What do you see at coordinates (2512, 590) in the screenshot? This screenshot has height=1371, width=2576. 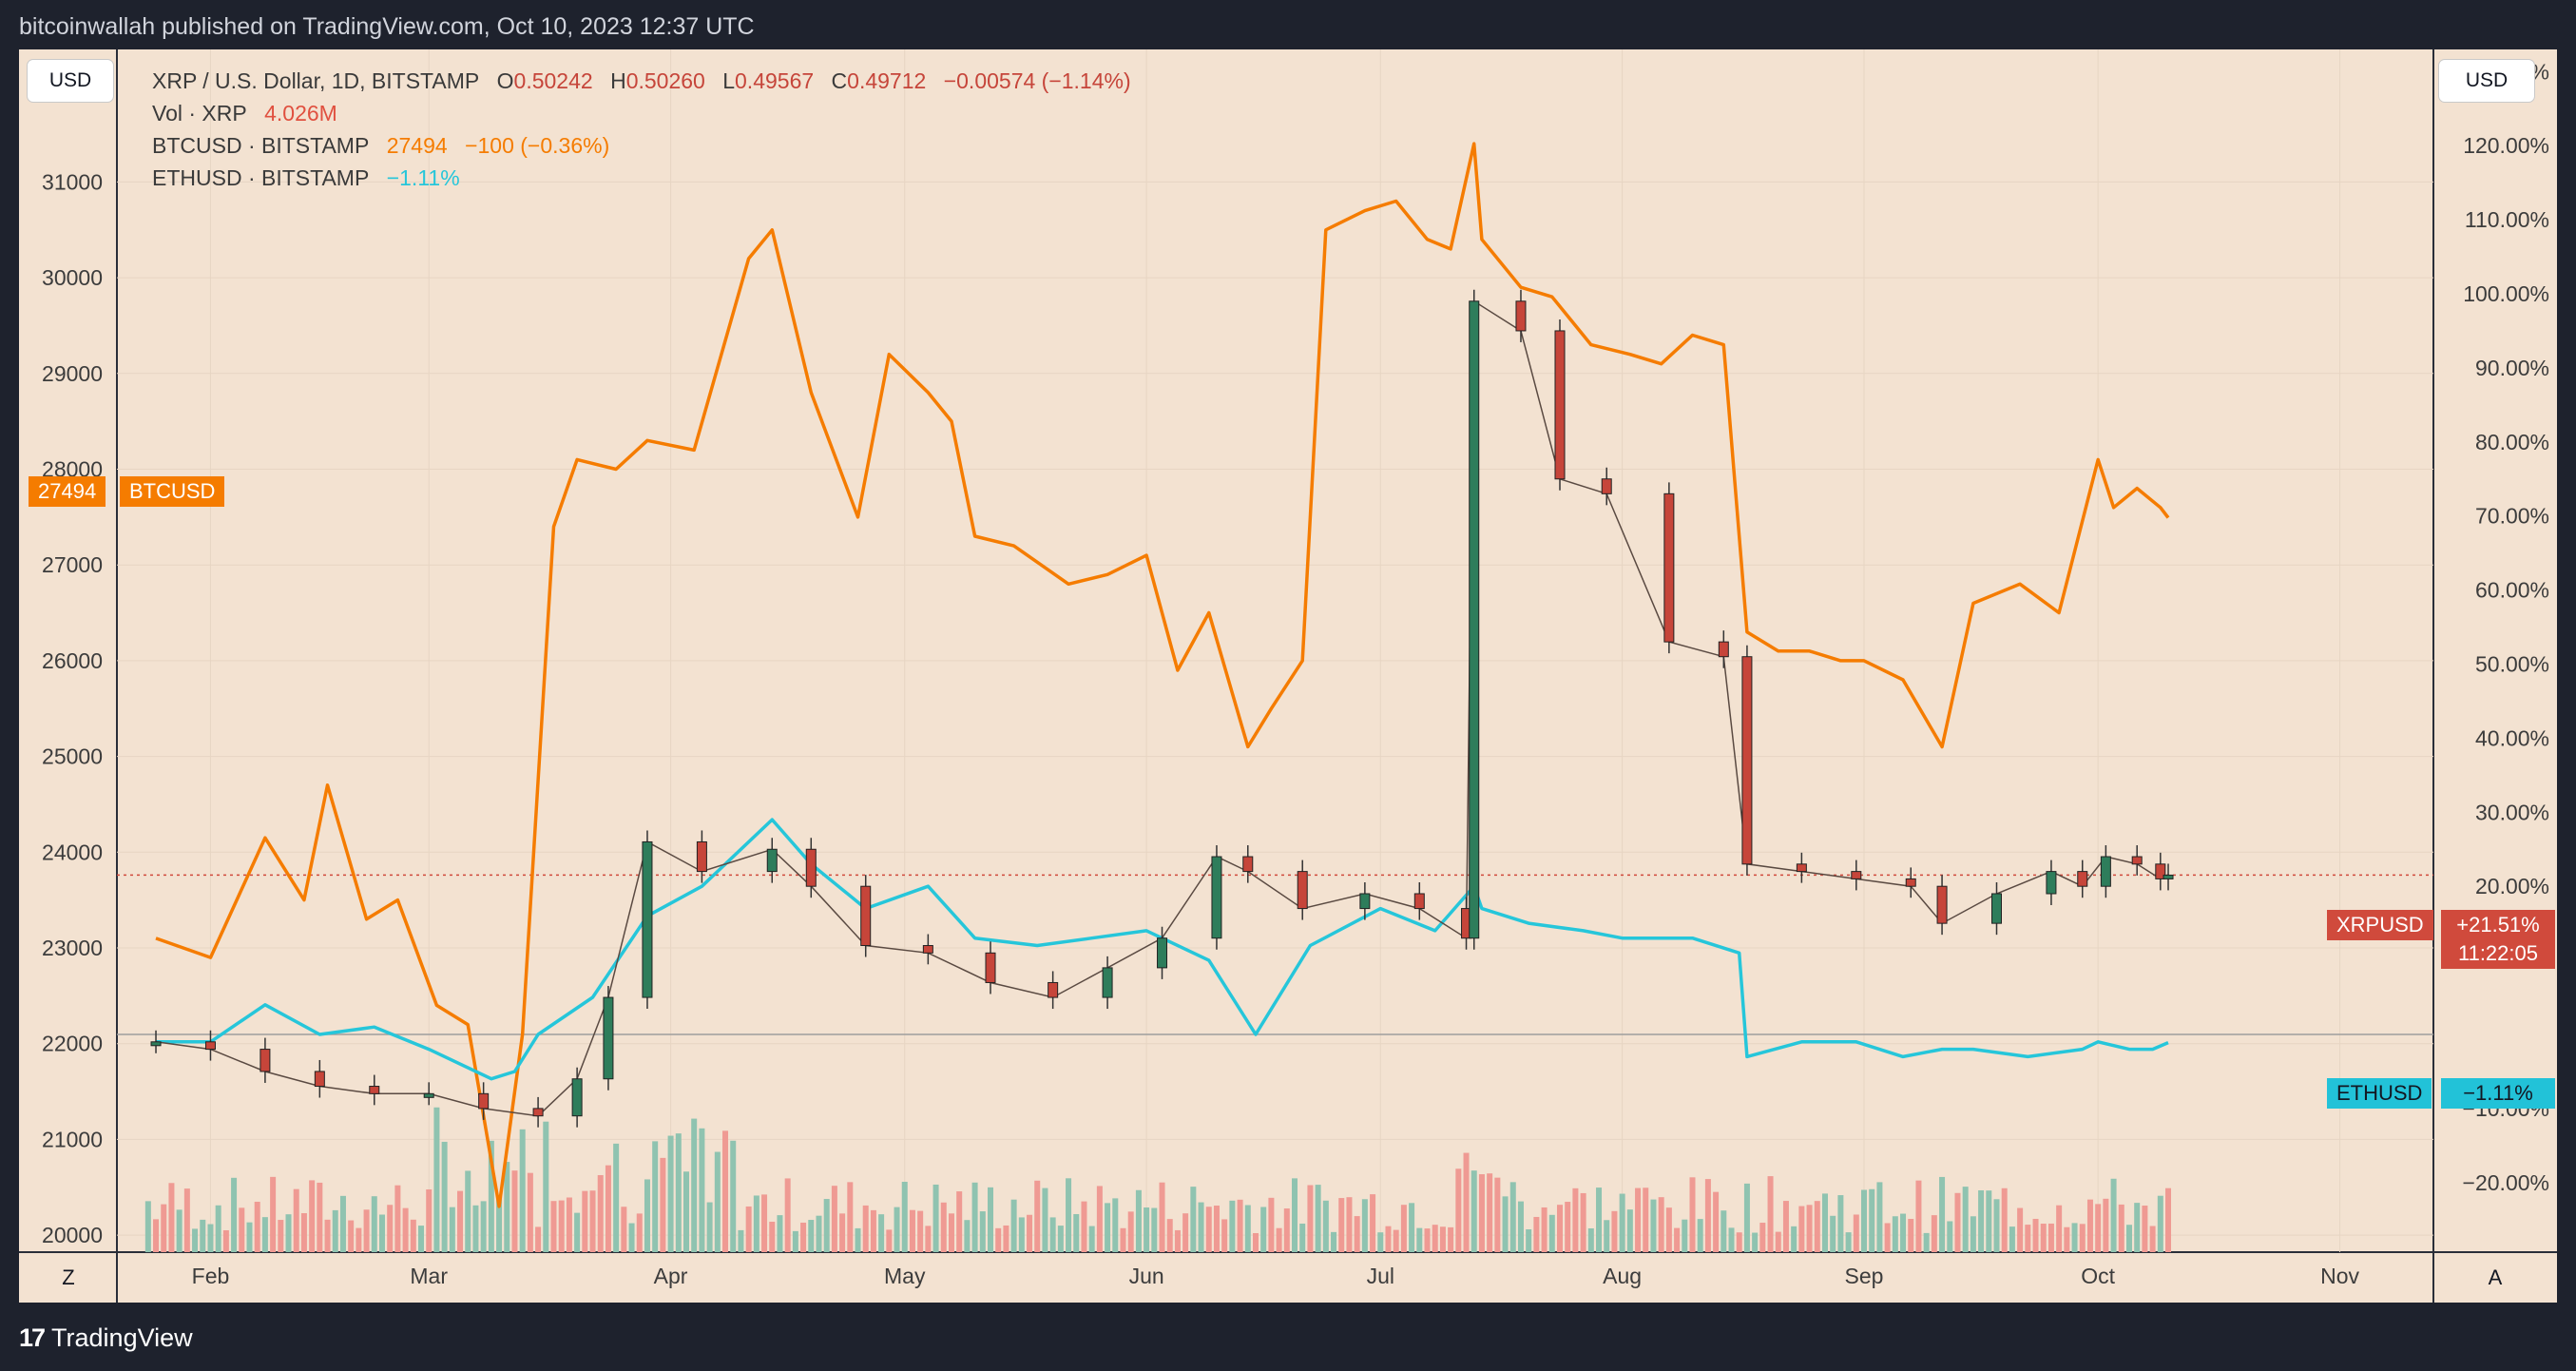 I see `right-axis-tick-label: 60.00%` at bounding box center [2512, 590].